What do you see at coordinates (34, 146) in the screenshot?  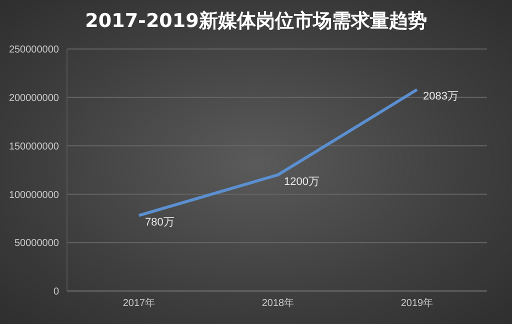 I see `y-tick-label: 150000000` at bounding box center [34, 146].